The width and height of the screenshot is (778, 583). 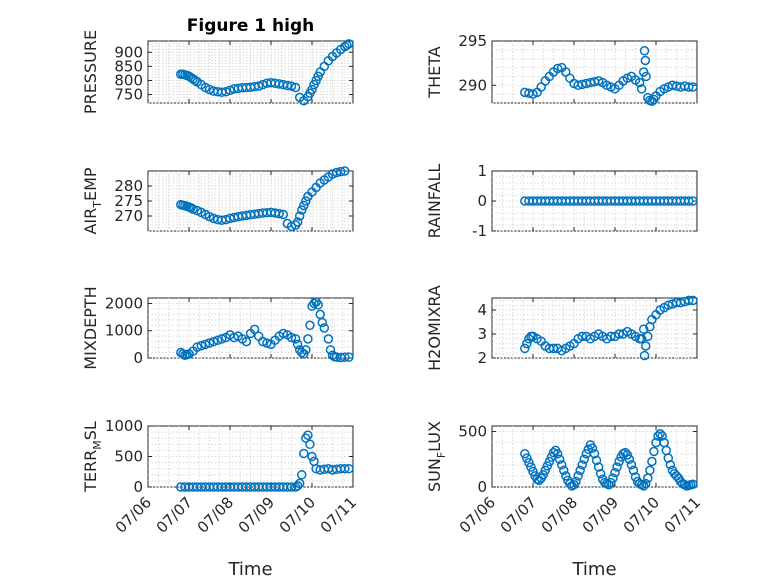 What do you see at coordinates (217, 328) in the screenshot?
I see `subplot-4: 0 1000 2000 MIXDEPTH` at bounding box center [217, 328].